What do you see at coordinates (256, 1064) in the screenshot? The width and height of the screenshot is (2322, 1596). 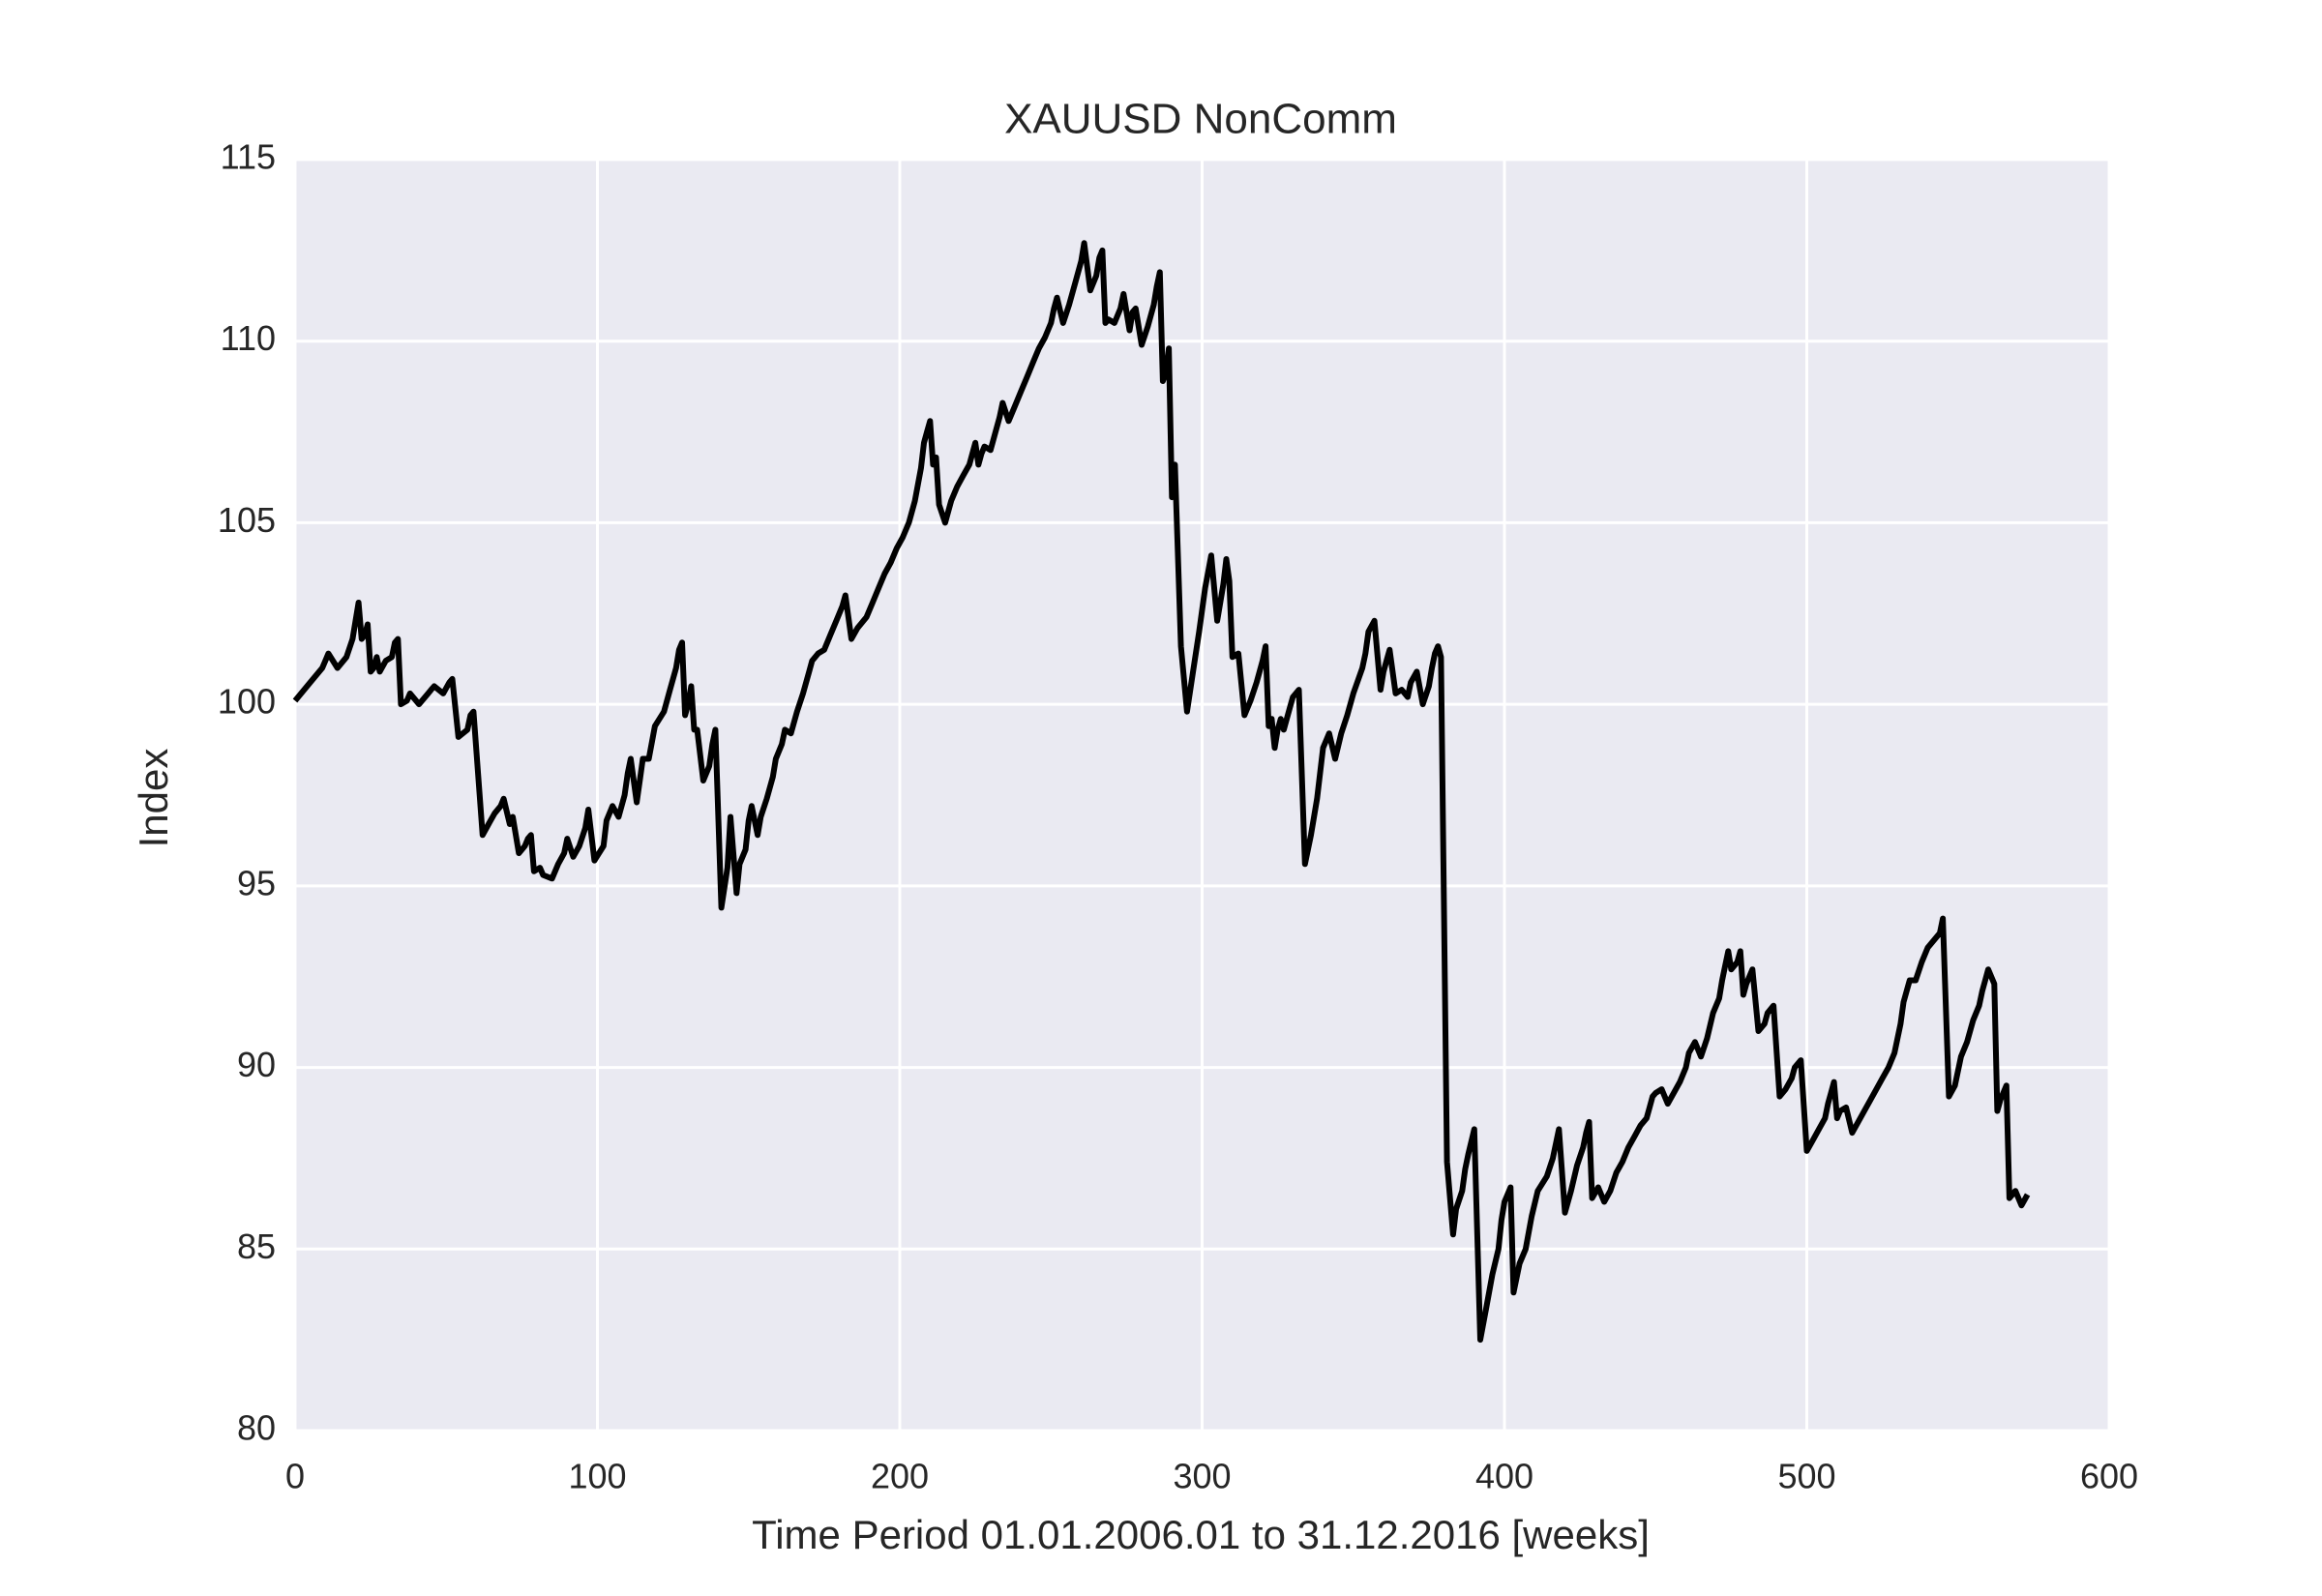 I see `y-tick-label: 90` at bounding box center [256, 1064].